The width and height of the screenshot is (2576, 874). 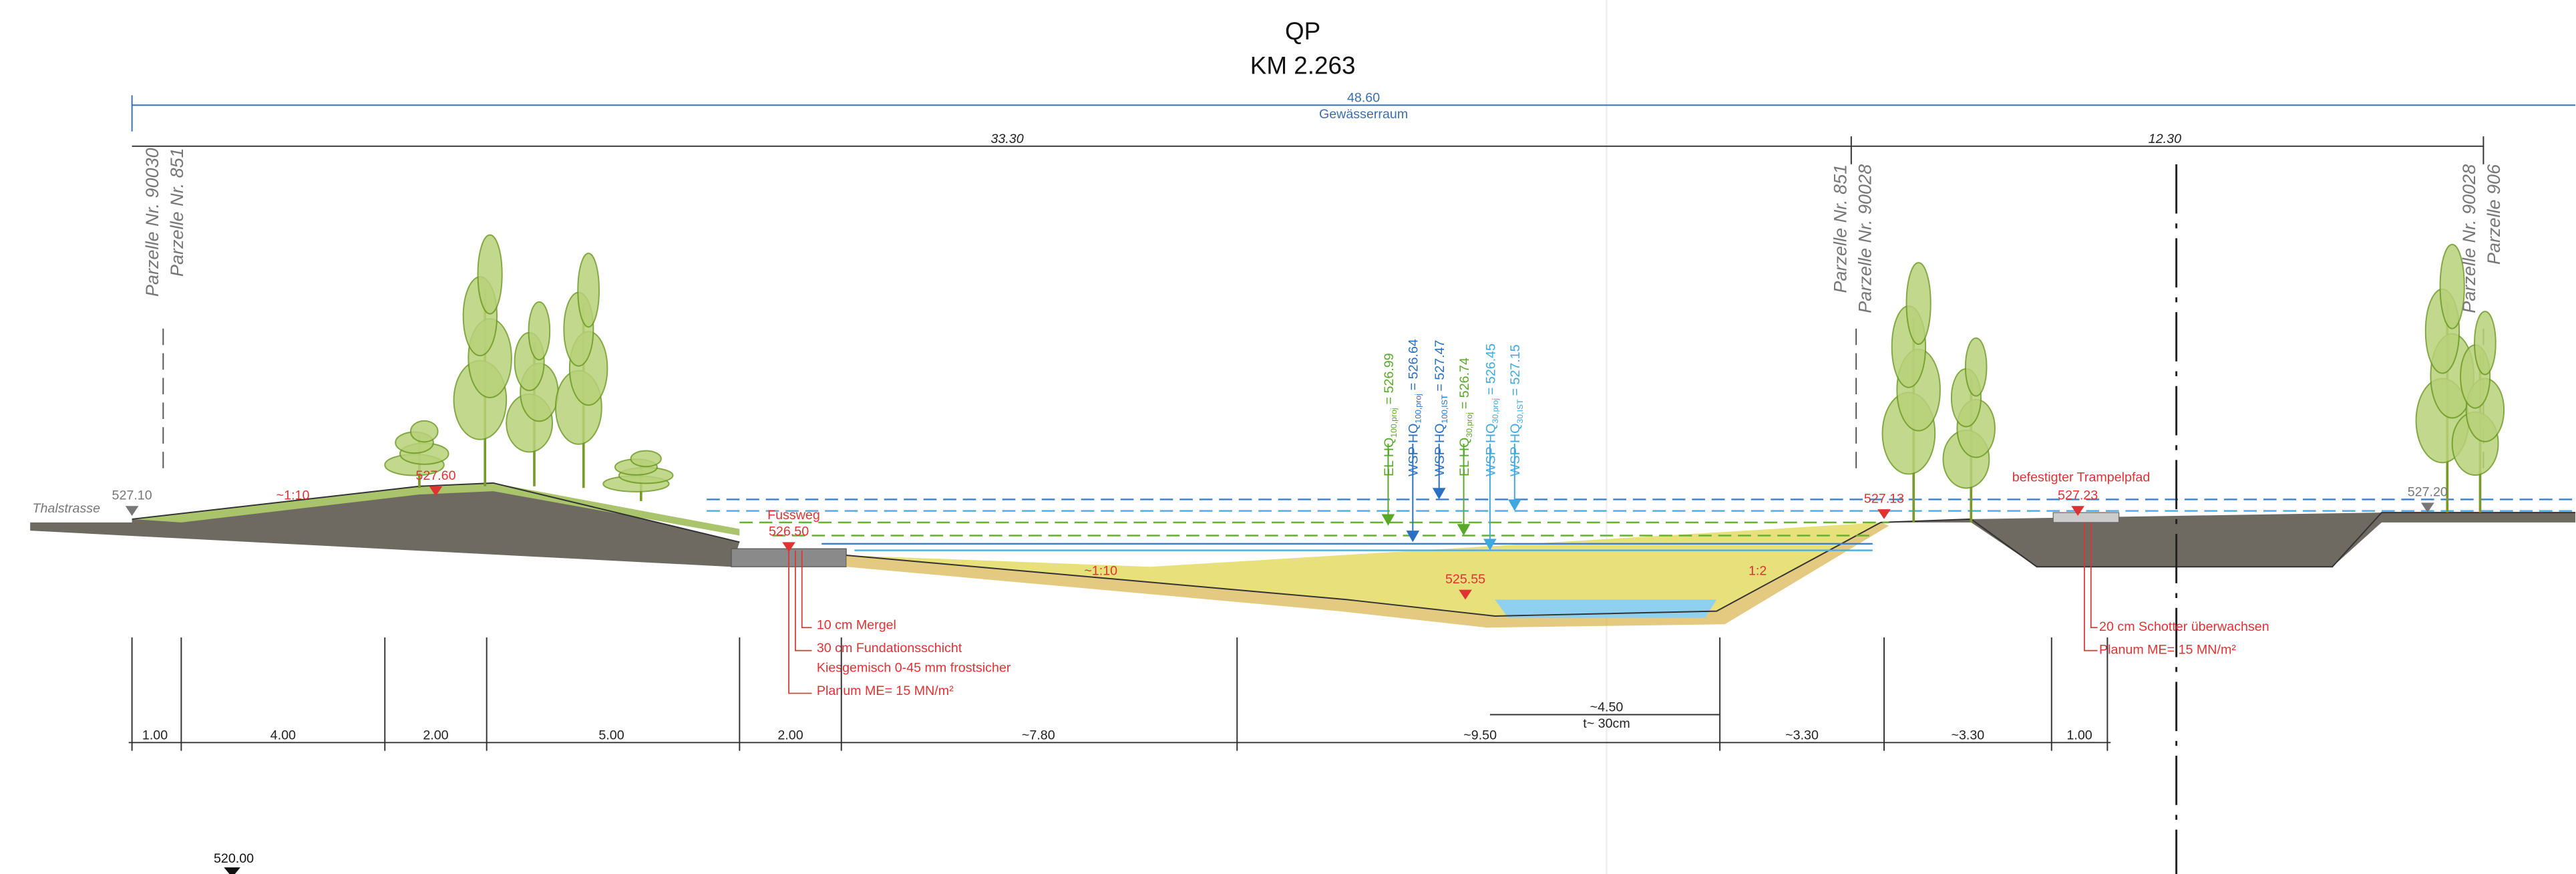 I want to click on elevation-label: 527.13, so click(x=1884, y=499).